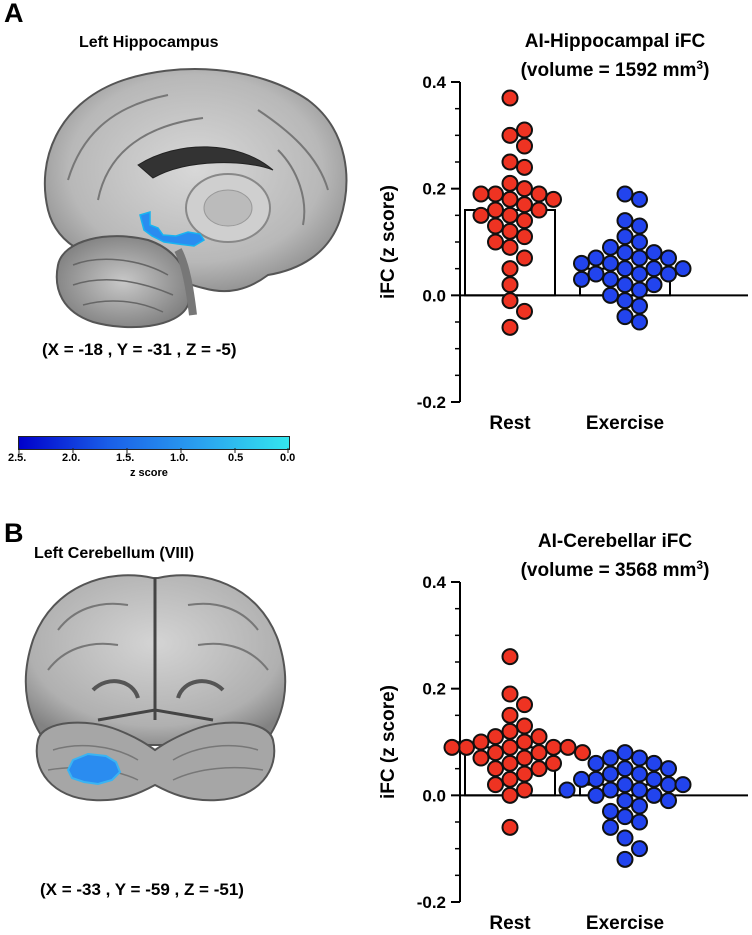 The image size is (752, 935). Describe the element at coordinates (155, 688) in the screenshot. I see `brain-coronal-image` at that location.